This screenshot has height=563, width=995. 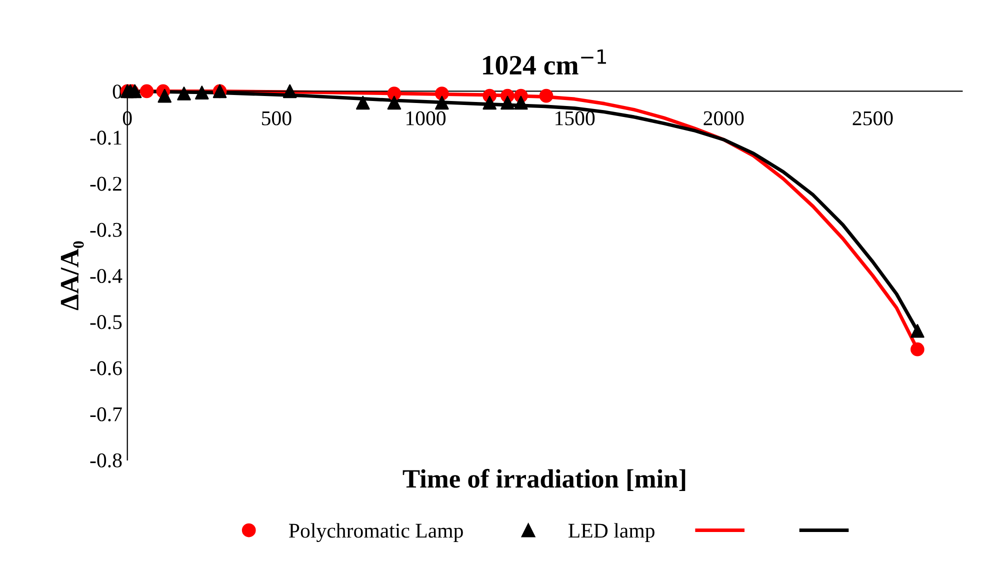 What do you see at coordinates (106, 414) in the screenshot?
I see `y-tick-label: -0.7` at bounding box center [106, 414].